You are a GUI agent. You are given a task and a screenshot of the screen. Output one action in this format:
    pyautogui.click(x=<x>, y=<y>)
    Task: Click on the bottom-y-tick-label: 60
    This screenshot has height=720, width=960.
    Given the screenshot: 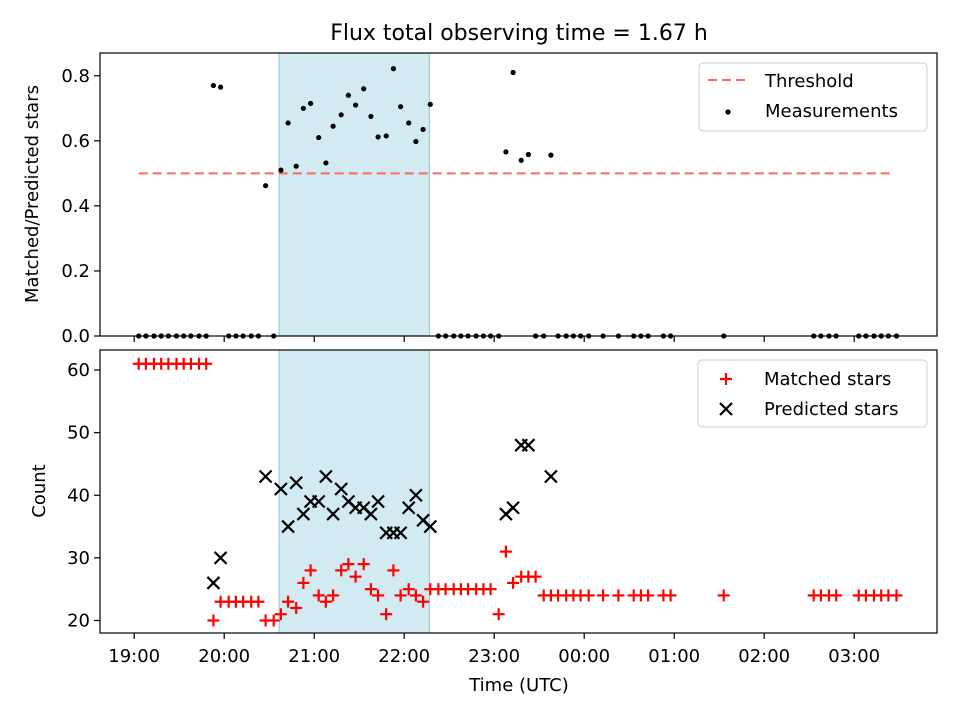 What is the action you would take?
    pyautogui.click(x=78, y=370)
    